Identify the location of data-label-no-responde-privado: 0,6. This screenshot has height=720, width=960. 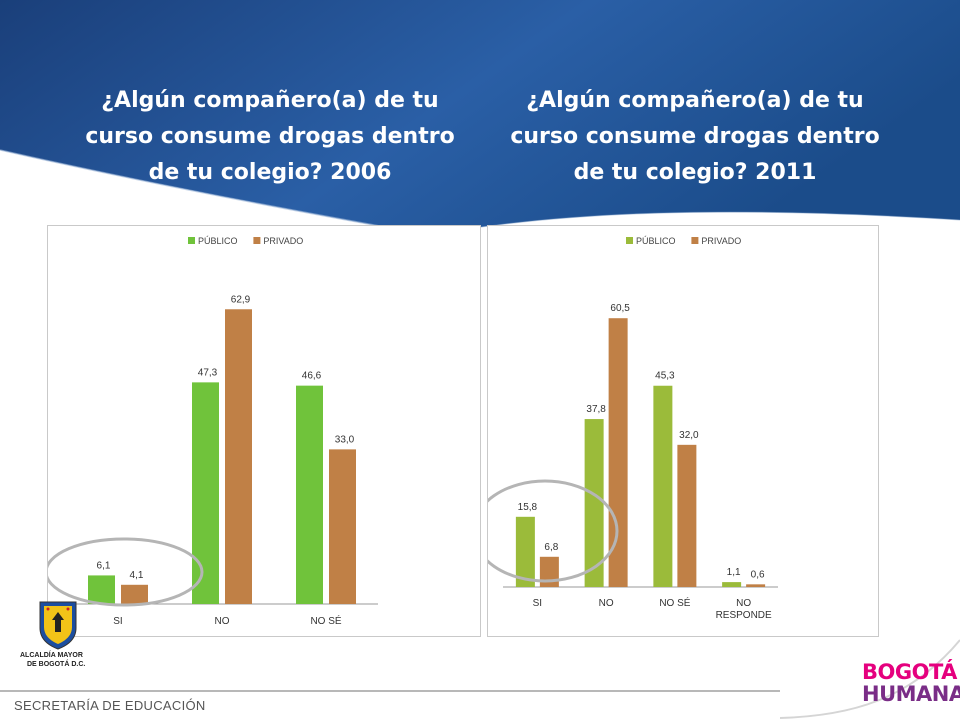
(758, 574).